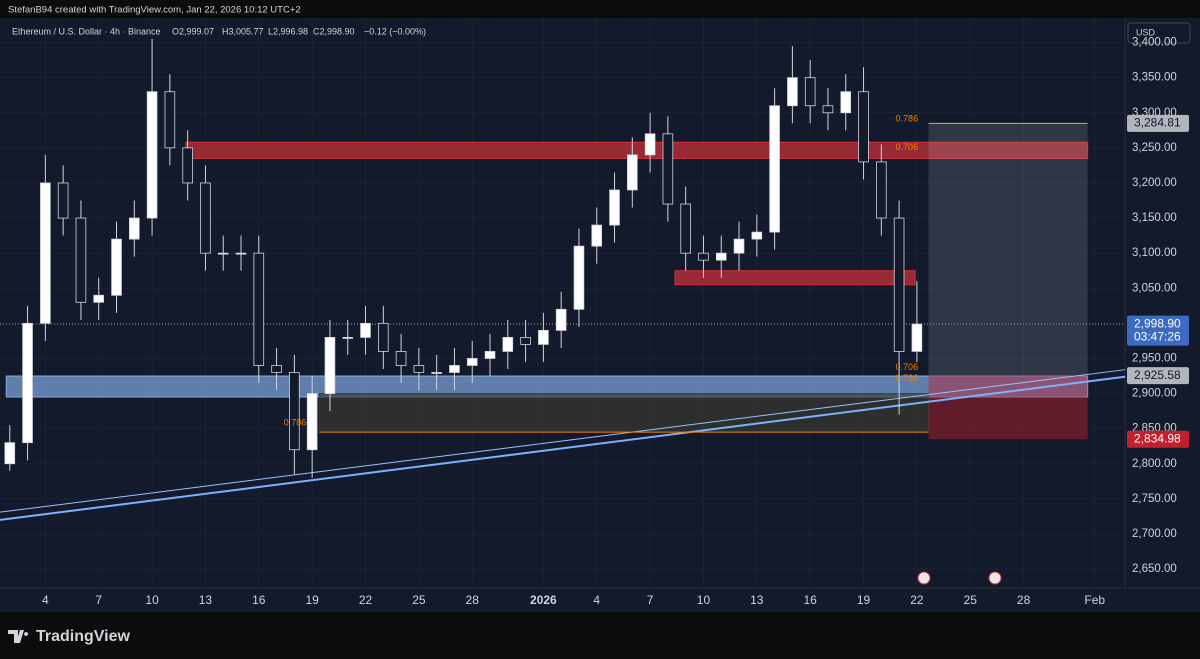 The image size is (1200, 659). I want to click on price-tag-label: 3,284.81, so click(1157, 123).